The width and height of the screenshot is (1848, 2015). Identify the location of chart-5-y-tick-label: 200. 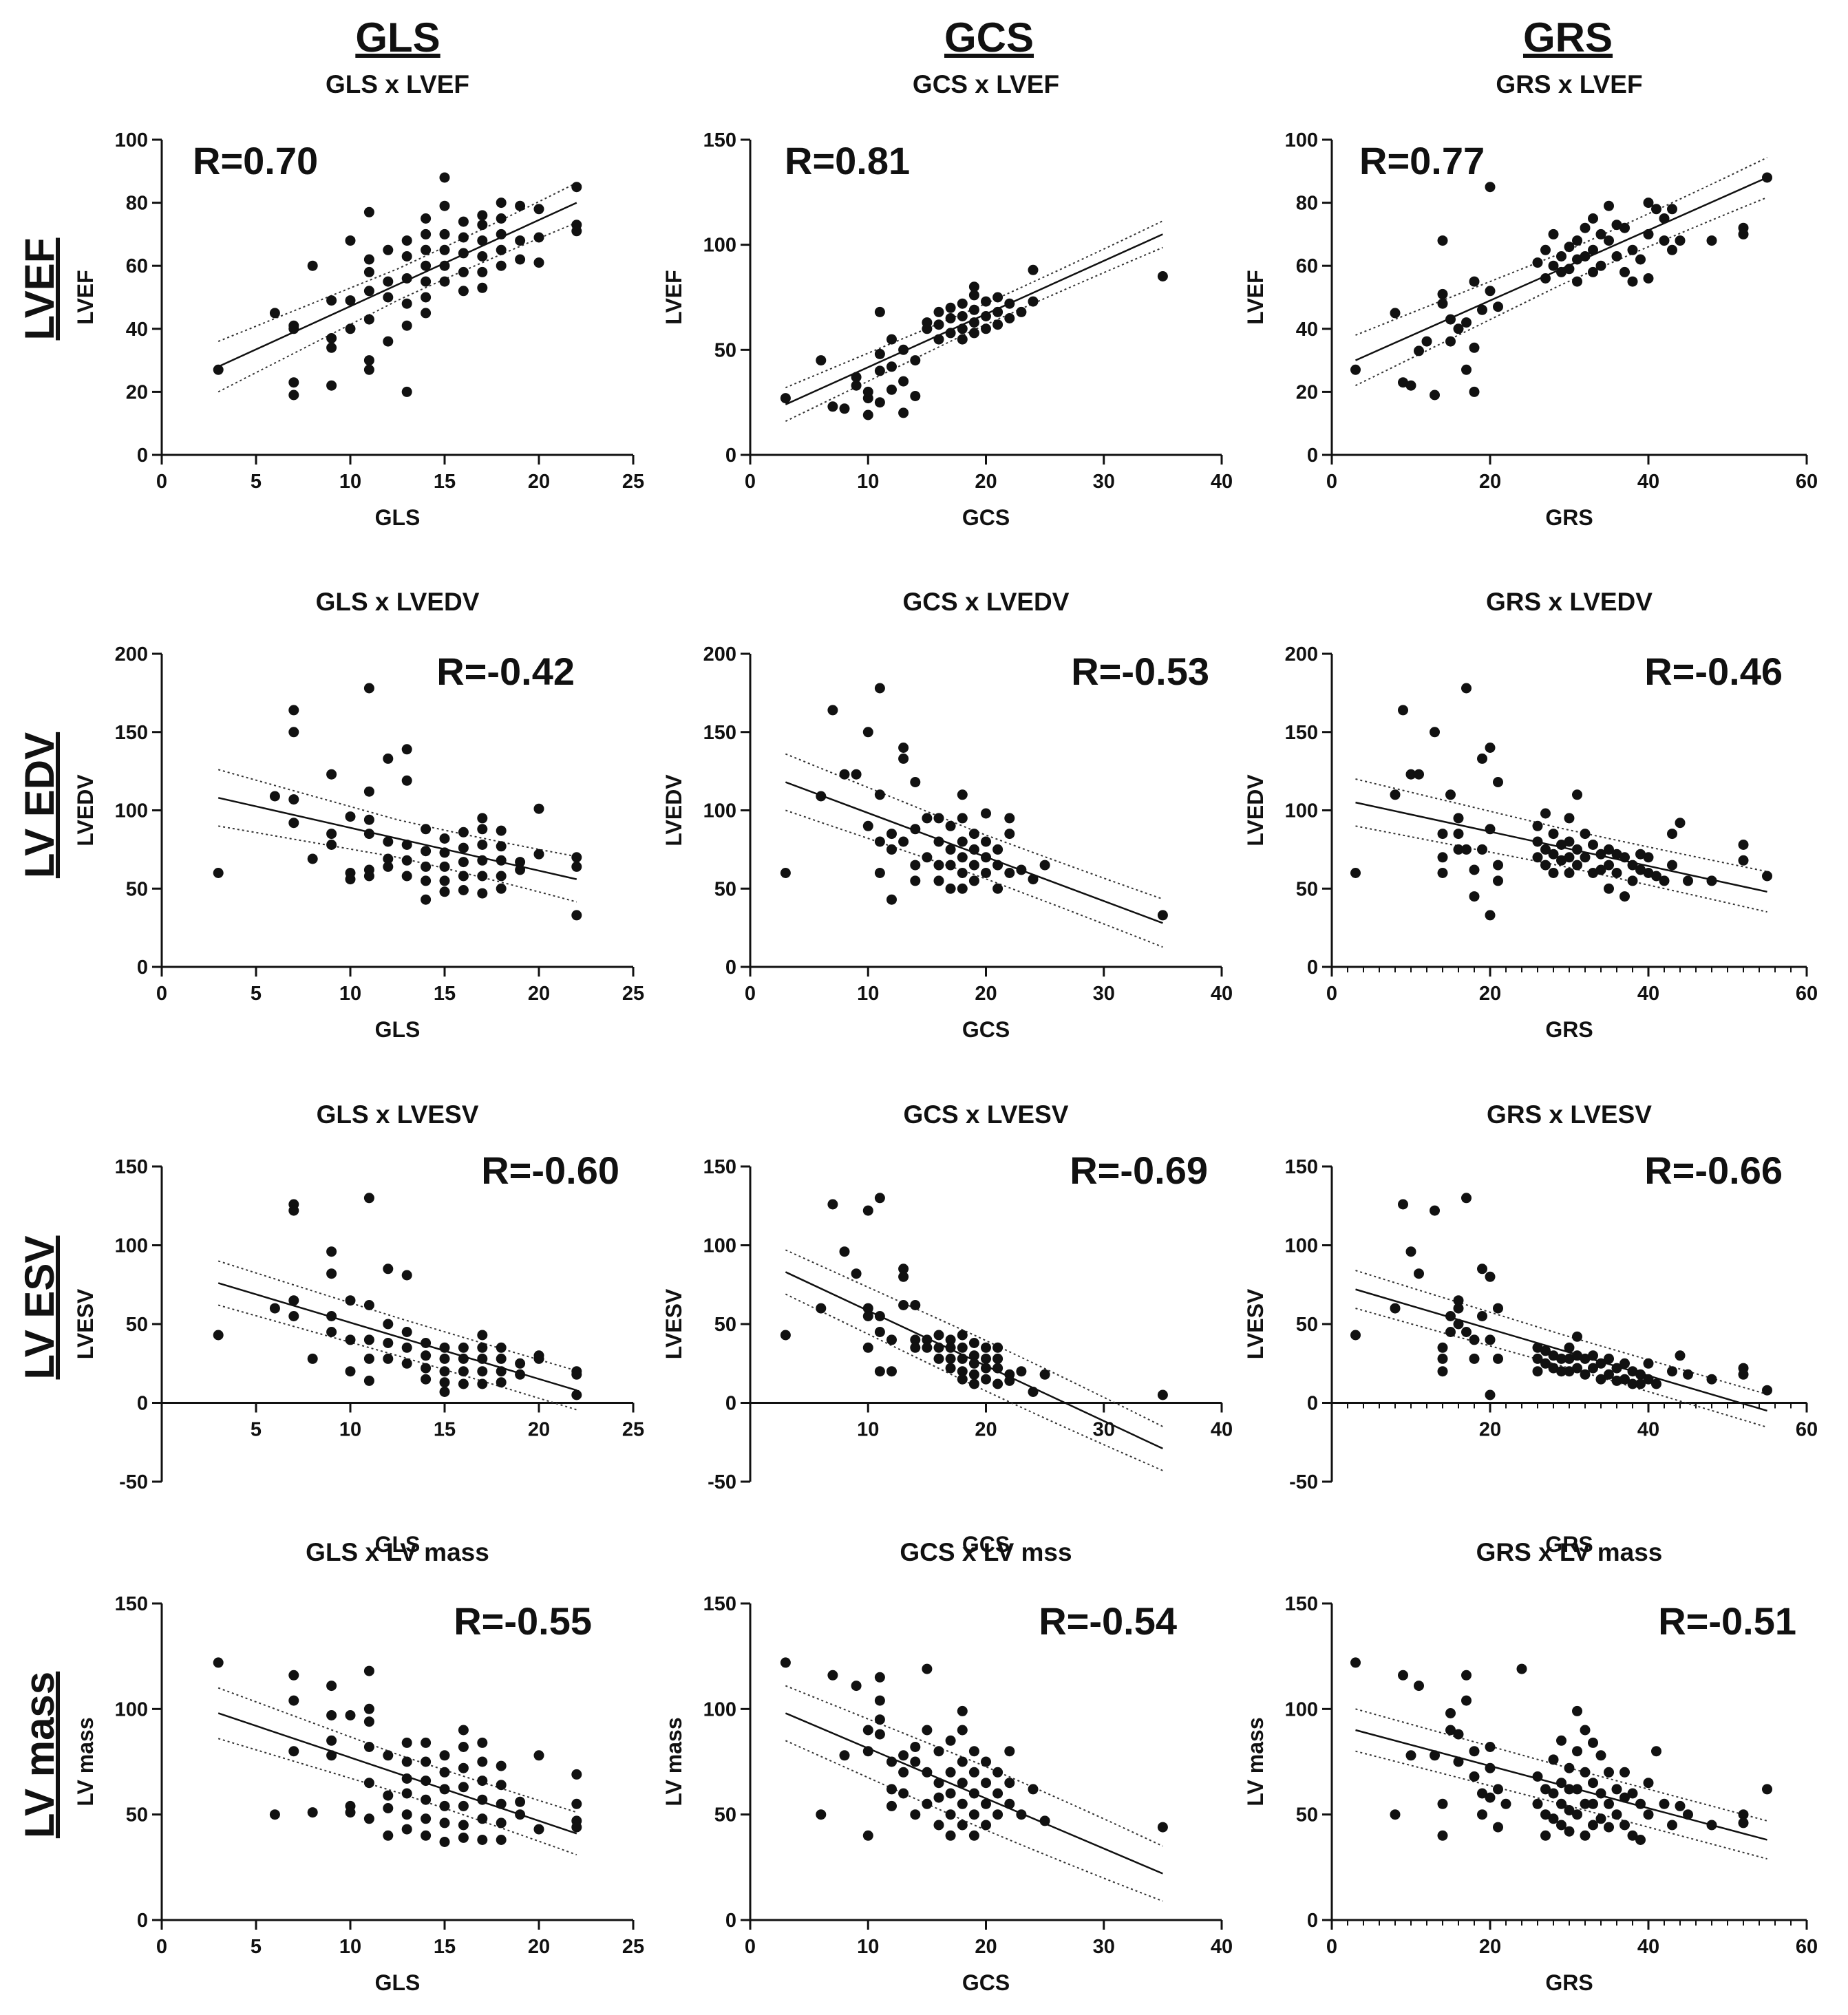
(1301, 654).